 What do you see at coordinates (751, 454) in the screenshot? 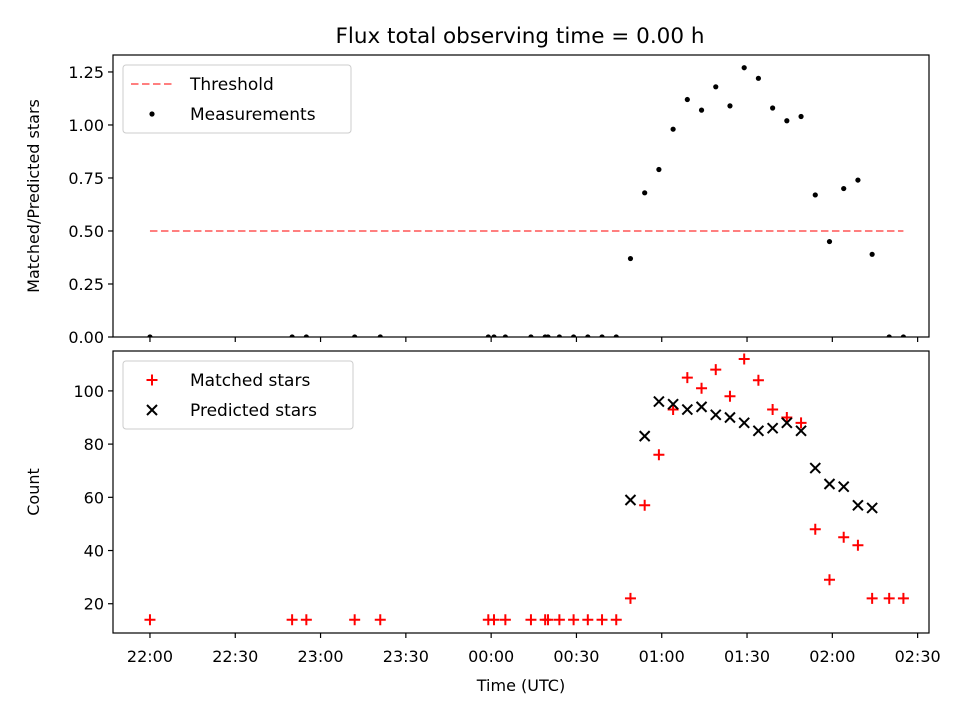
I see `series-predicted-stars` at bounding box center [751, 454].